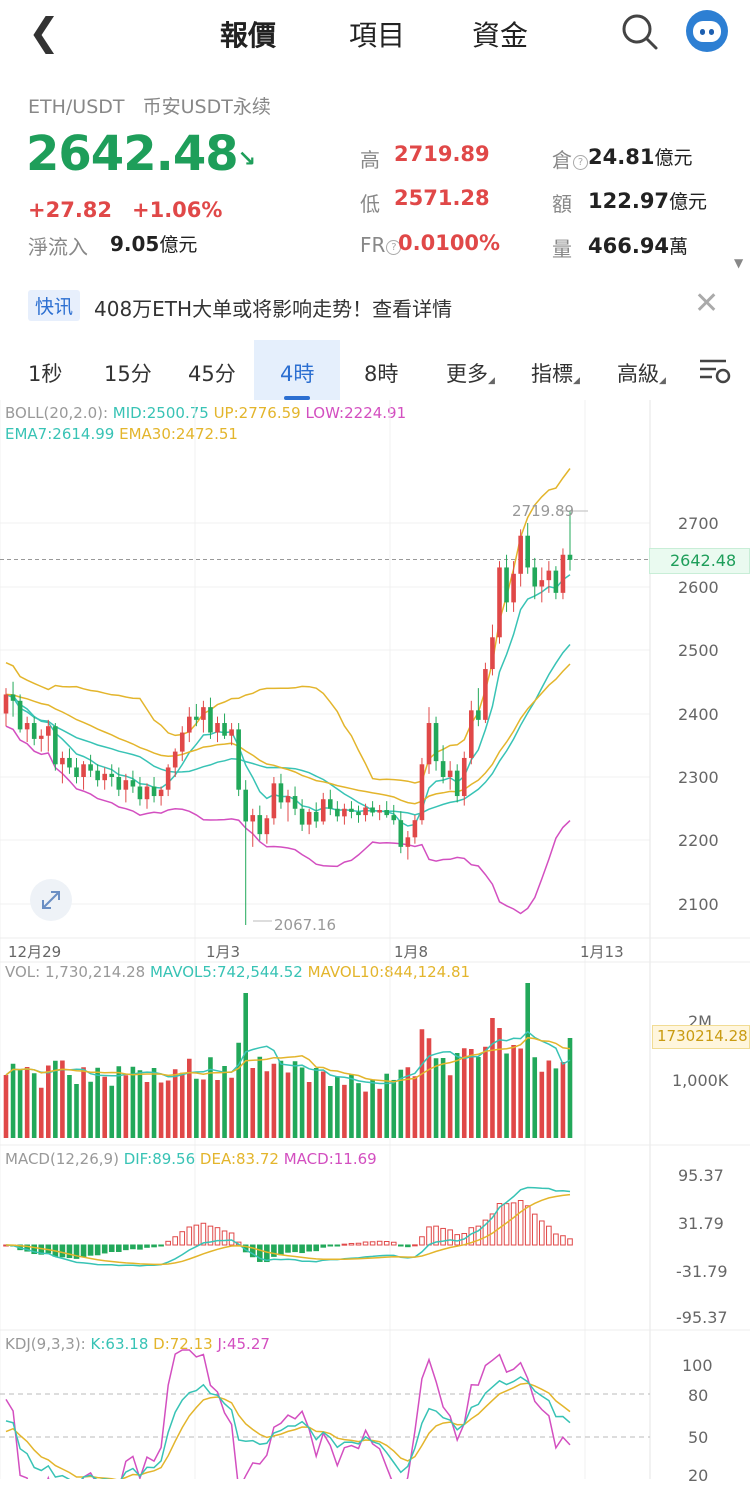 Image resolution: width=750 pixels, height=1485 pixels. Describe the element at coordinates (702, 1317) in the screenshot. I see `macd-tick: -95.37` at that location.